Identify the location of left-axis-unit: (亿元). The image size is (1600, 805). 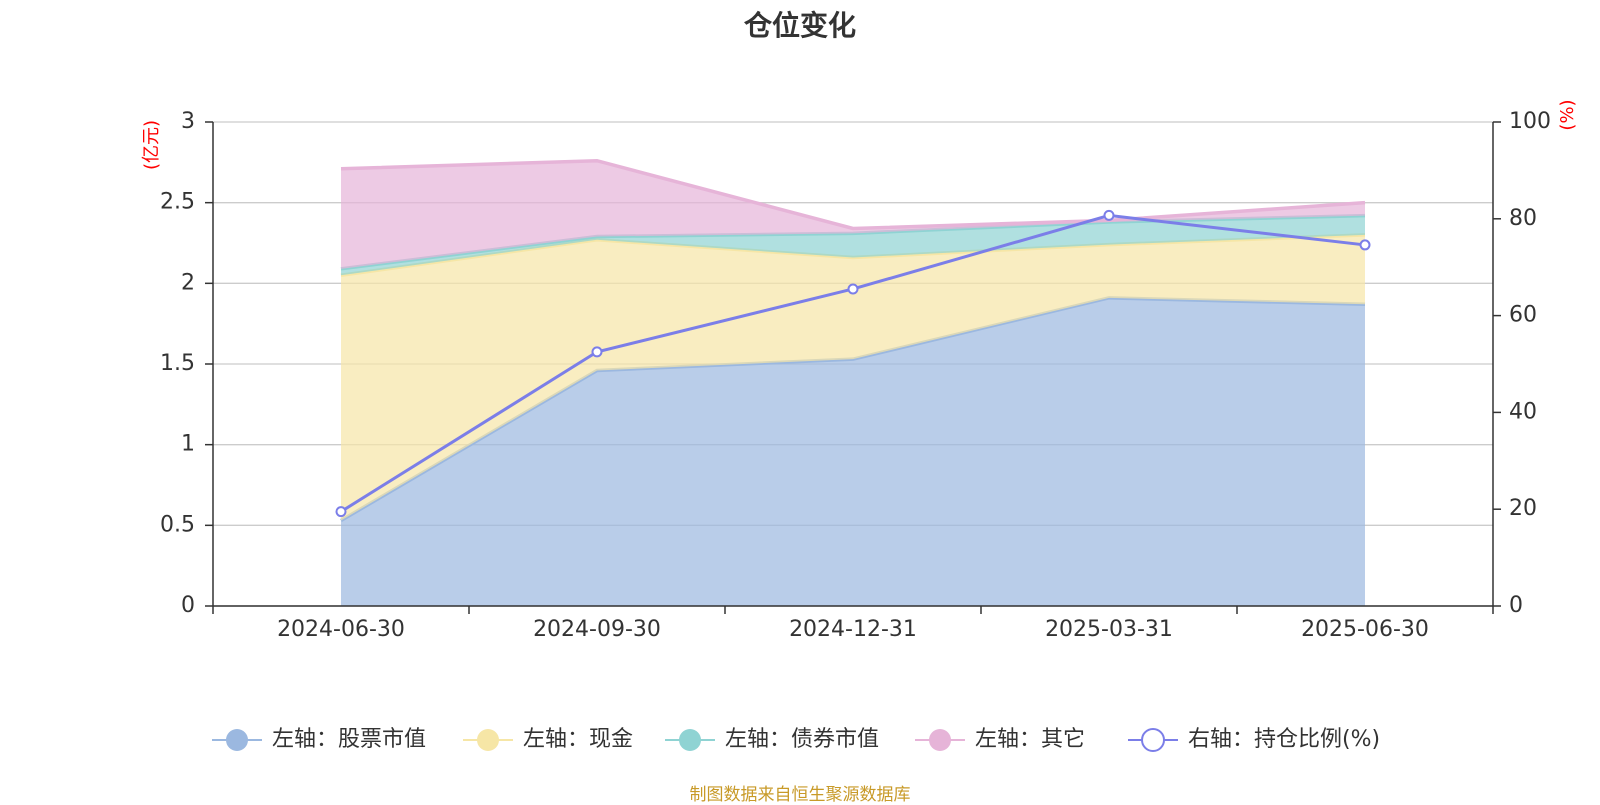
(151, 145).